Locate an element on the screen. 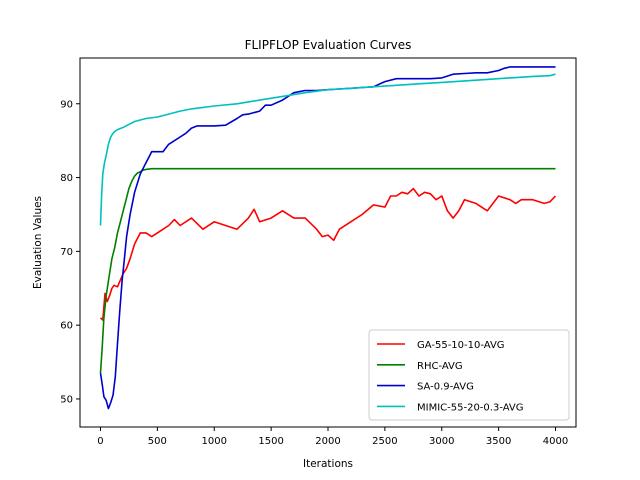 Image resolution: width=640 pixels, height=480 pixels. legend-label-3: SA-0.9-AVG is located at coordinates (445, 387).